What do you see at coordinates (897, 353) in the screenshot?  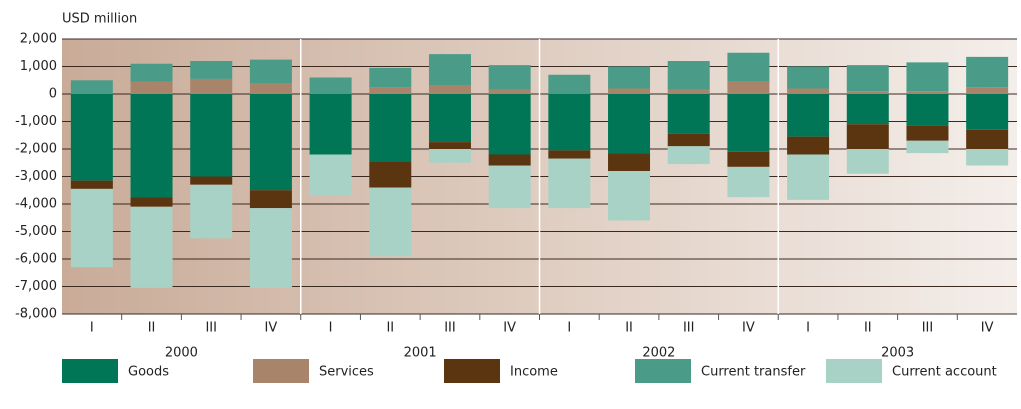 I see `year-label: 2003` at bounding box center [897, 353].